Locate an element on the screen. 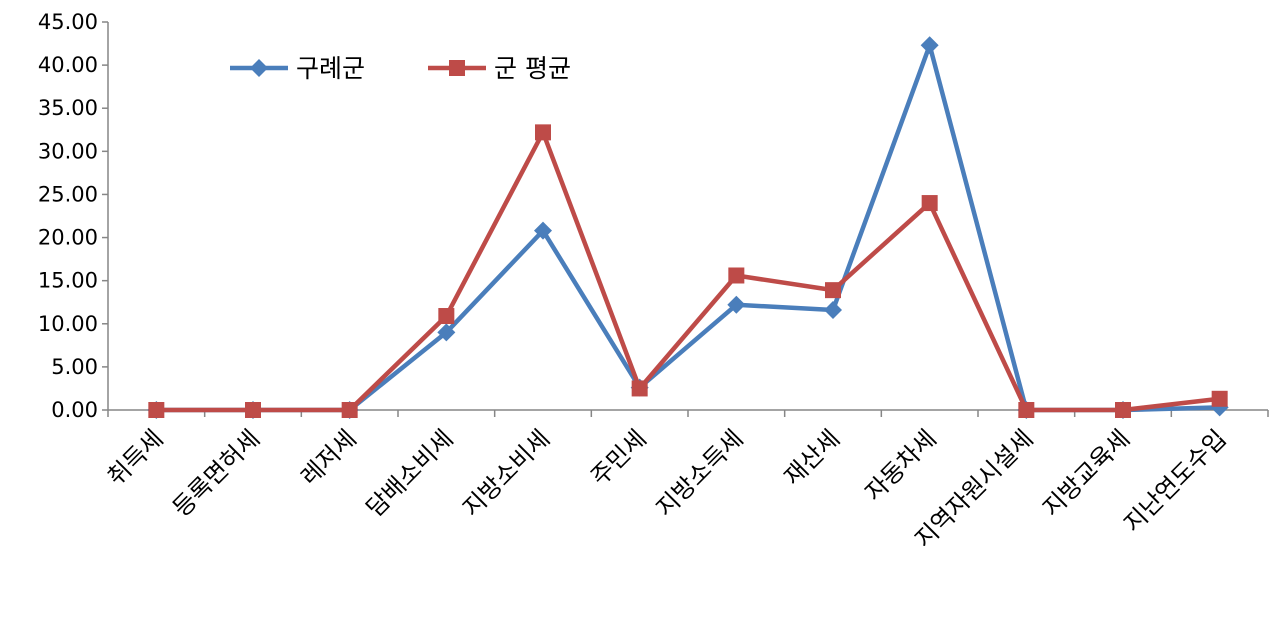  x-tick-label: 담배소비세 is located at coordinates (410, 473).